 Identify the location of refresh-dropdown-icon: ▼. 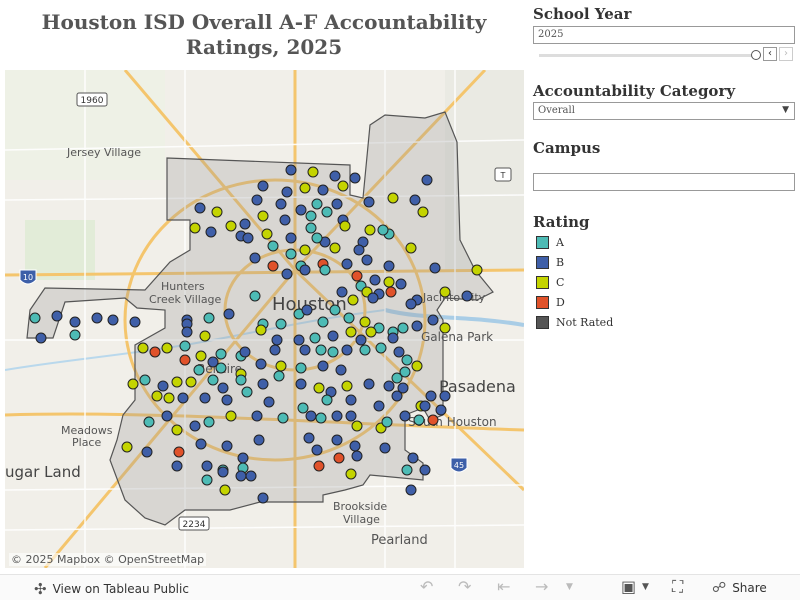
(569, 587).